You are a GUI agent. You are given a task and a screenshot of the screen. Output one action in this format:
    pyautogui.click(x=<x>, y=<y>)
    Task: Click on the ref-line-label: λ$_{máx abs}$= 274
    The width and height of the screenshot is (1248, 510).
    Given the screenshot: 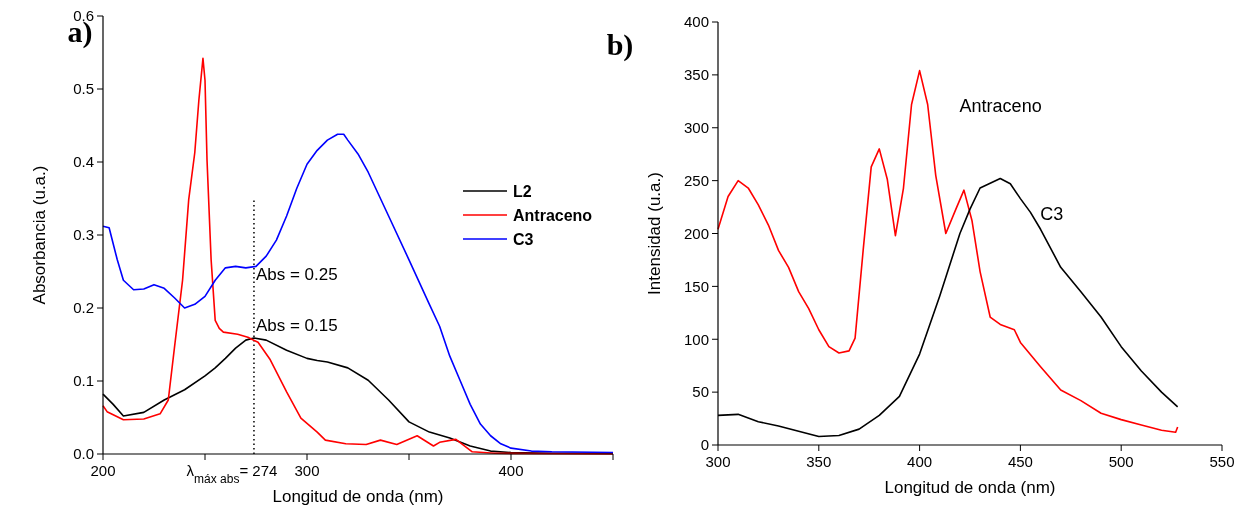 What is the action you would take?
    pyautogui.click(x=232, y=474)
    